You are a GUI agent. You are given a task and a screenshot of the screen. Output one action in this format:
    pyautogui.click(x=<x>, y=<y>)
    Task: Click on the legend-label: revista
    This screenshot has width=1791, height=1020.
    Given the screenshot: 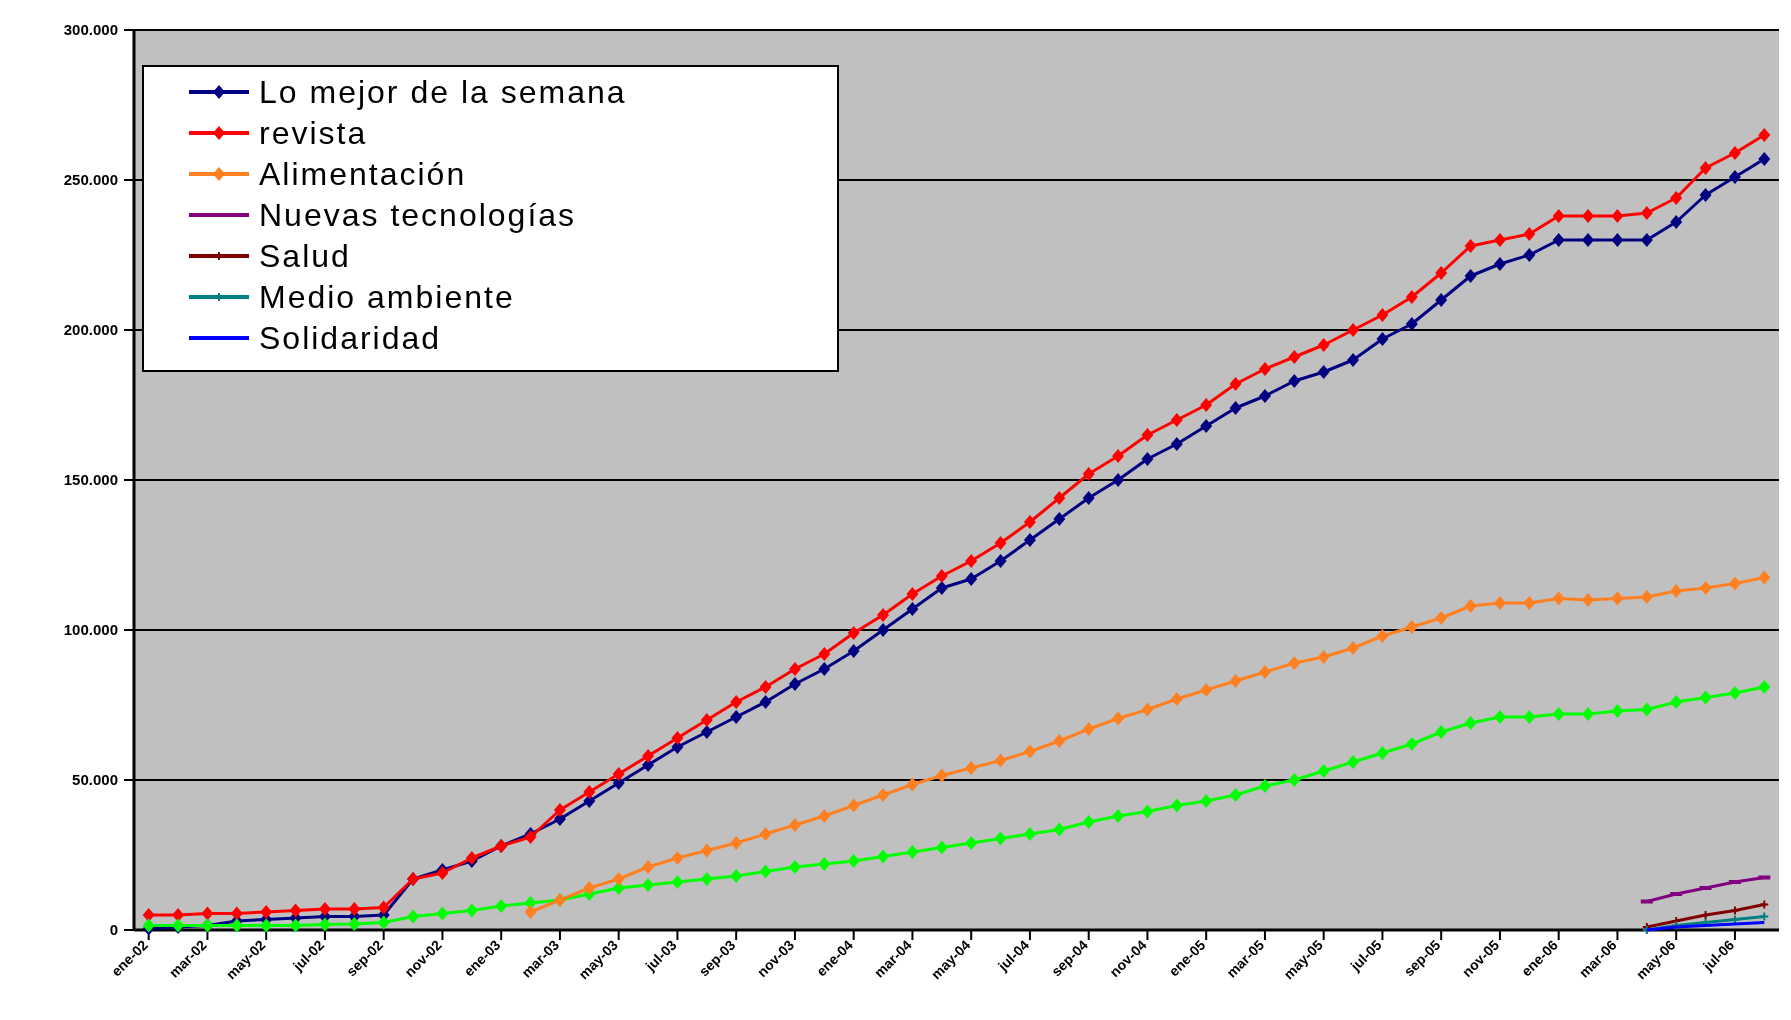 What is the action you would take?
    pyautogui.click(x=313, y=133)
    